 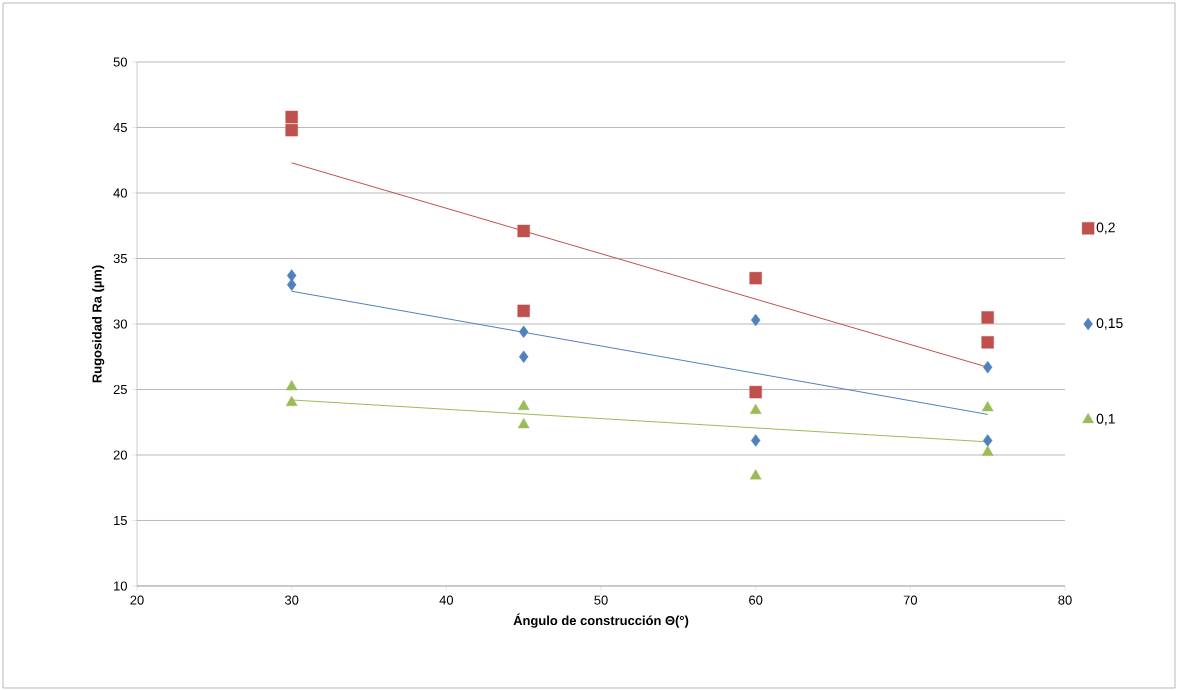 What do you see at coordinates (910, 600) in the screenshot?
I see `x-tick-label: 70` at bounding box center [910, 600].